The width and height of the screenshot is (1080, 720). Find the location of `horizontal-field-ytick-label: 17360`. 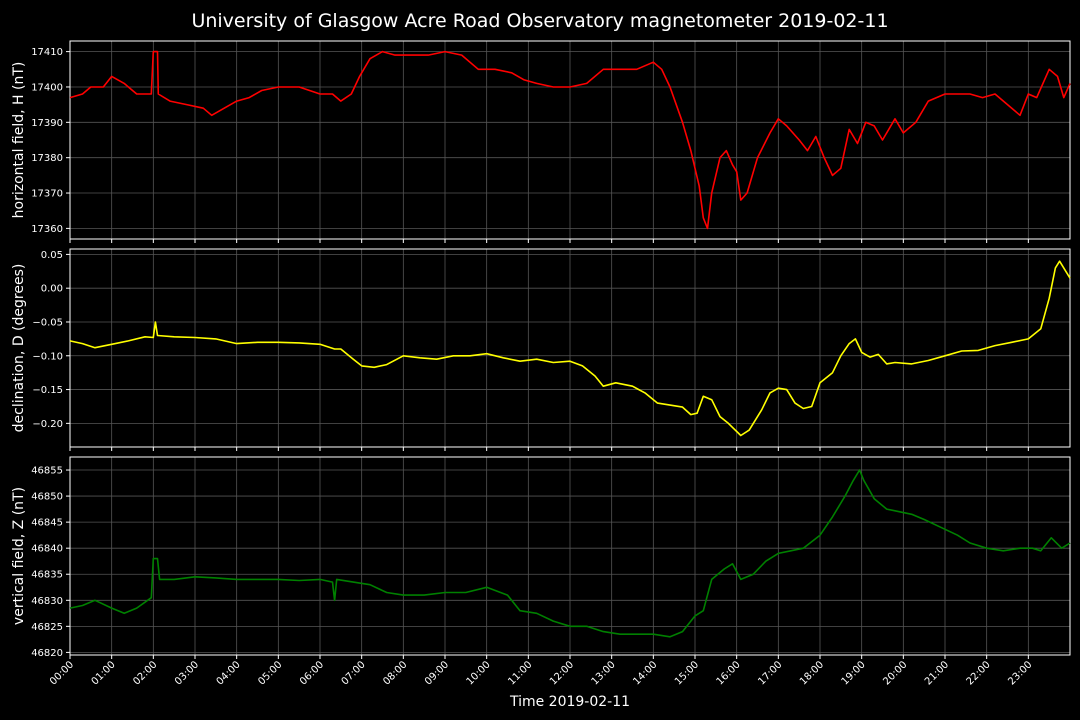

horizontal-field-ytick-label: 17360 is located at coordinates (47, 229).